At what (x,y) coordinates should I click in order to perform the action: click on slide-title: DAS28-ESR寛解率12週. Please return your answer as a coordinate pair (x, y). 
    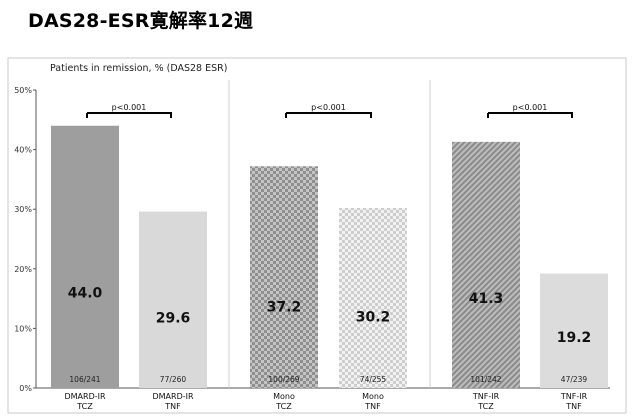
    Looking at the image, I should click on (141, 21).